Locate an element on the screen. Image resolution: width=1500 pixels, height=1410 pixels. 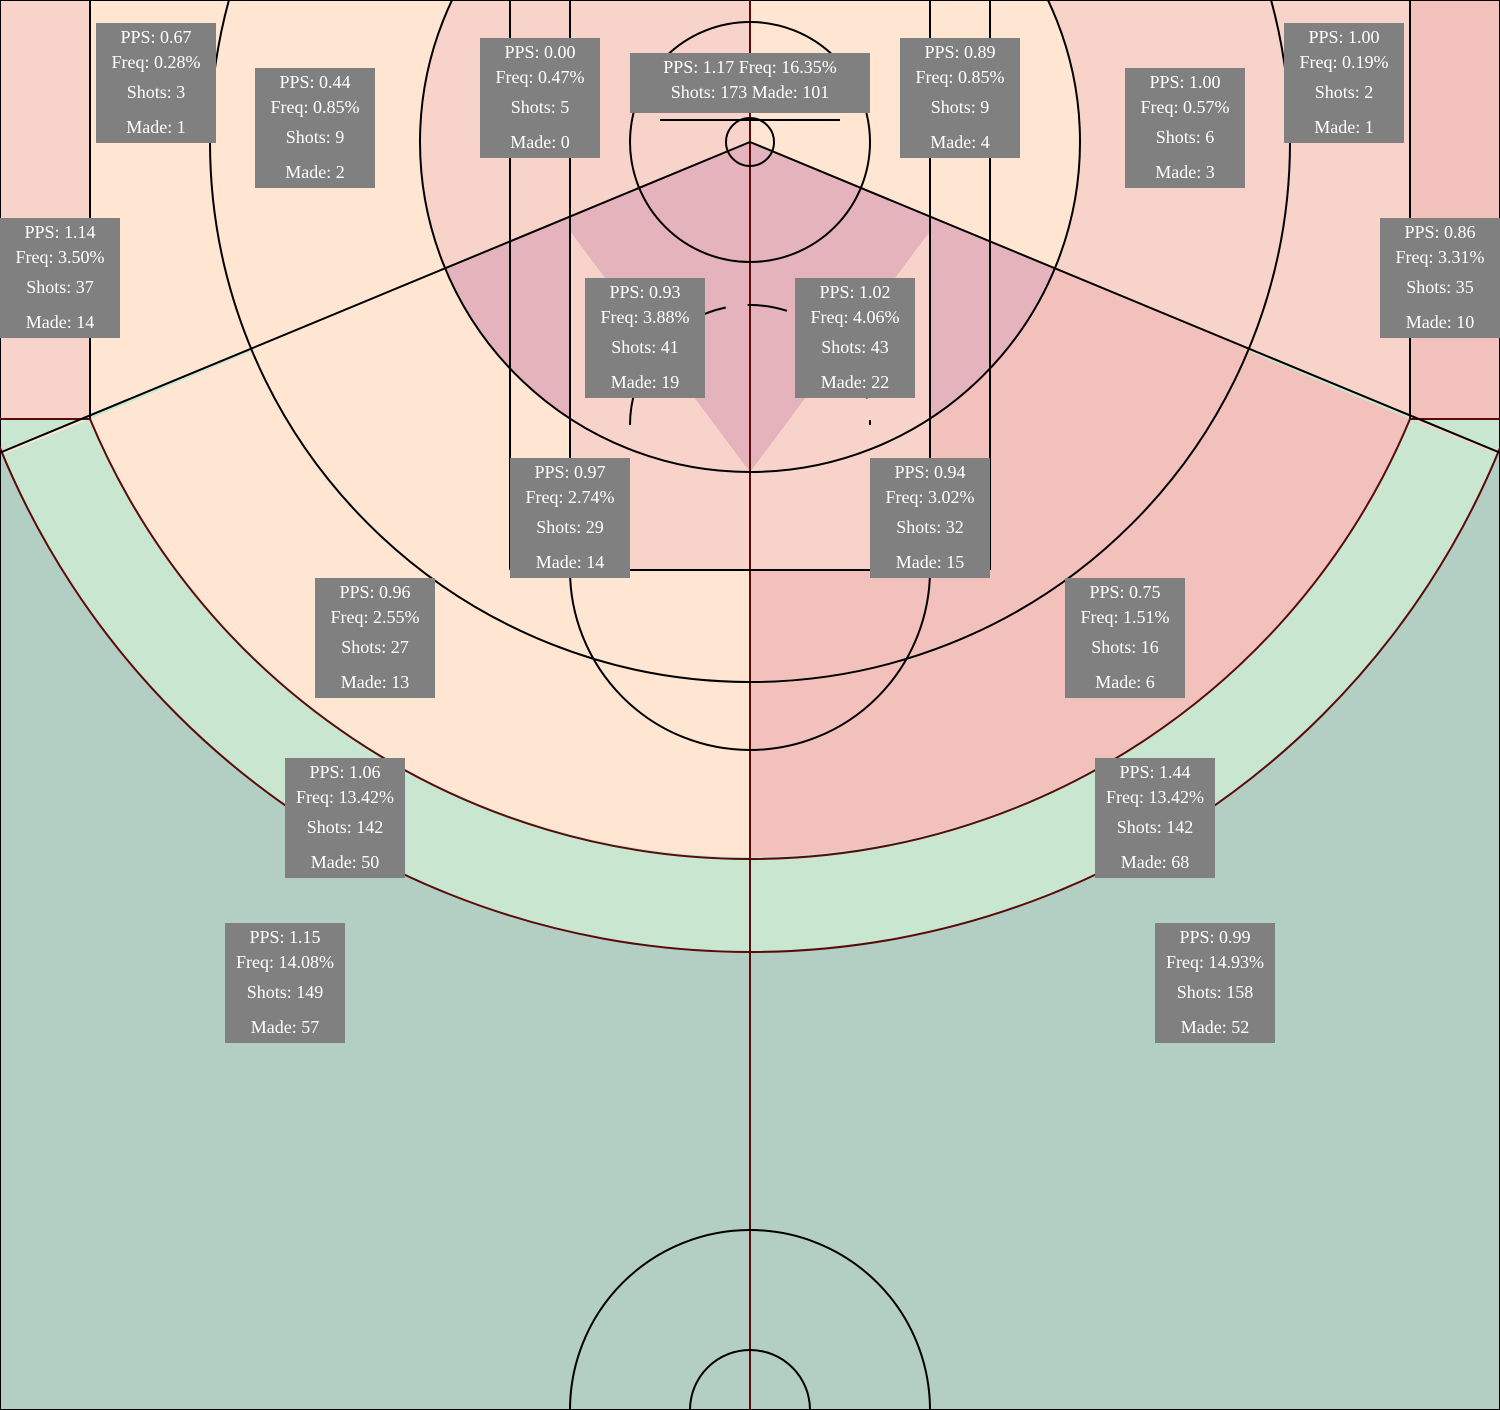
zone-label-line: Made: 50 is located at coordinates (345, 862).